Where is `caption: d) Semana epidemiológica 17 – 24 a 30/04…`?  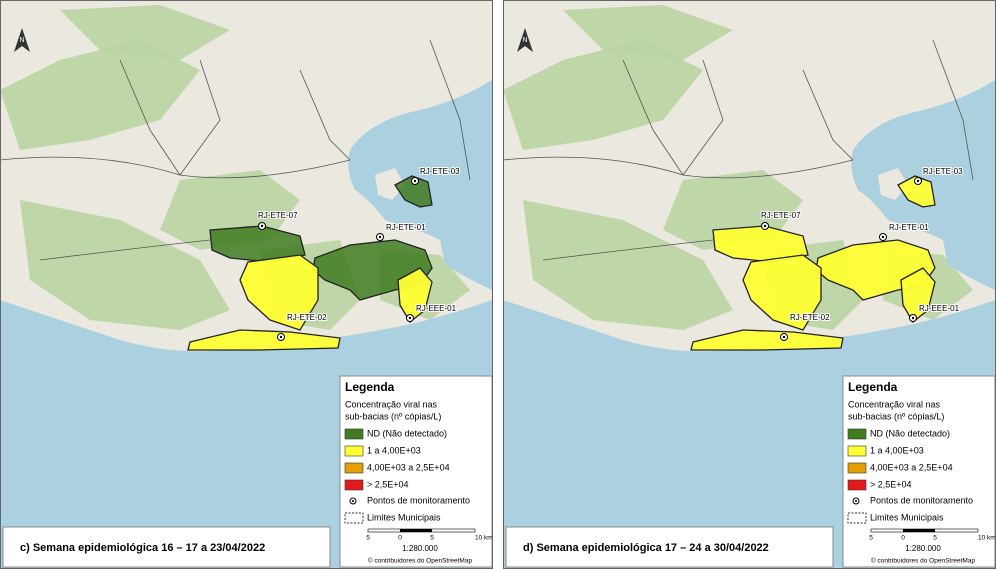
caption: d) Semana epidemiológica 17 – 24 a 30/04… is located at coordinates (646, 548).